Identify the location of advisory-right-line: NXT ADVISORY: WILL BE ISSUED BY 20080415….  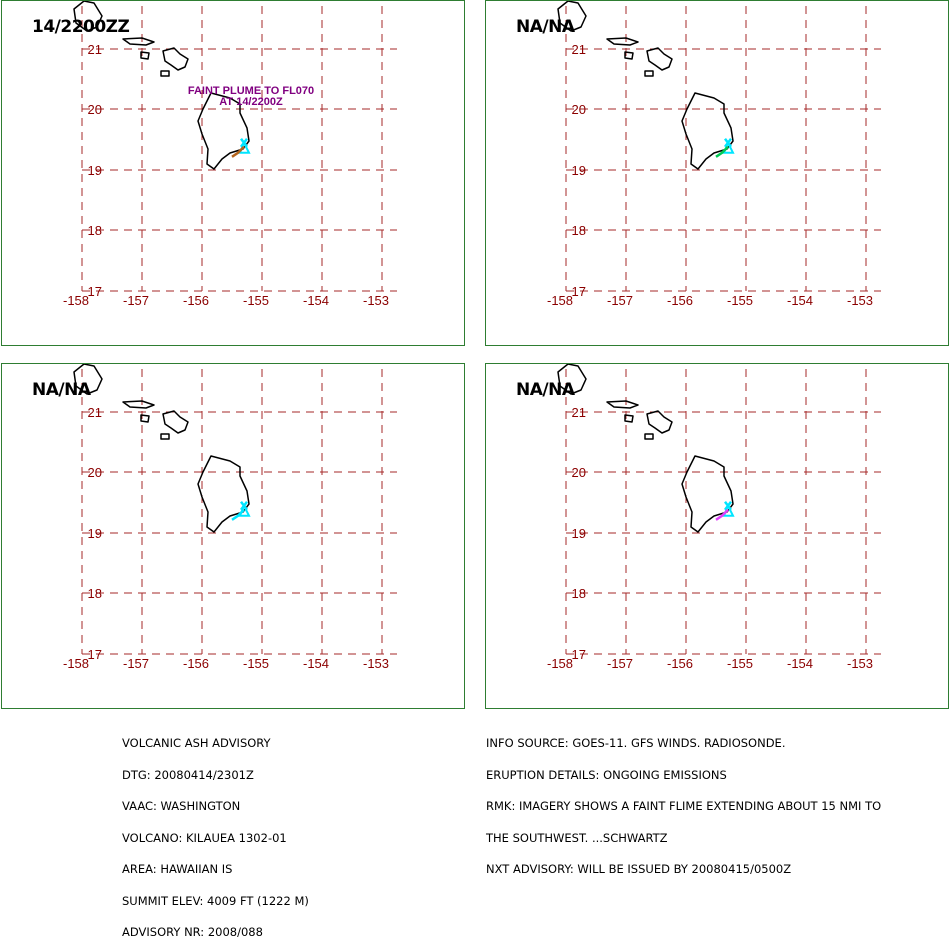
(639, 869).